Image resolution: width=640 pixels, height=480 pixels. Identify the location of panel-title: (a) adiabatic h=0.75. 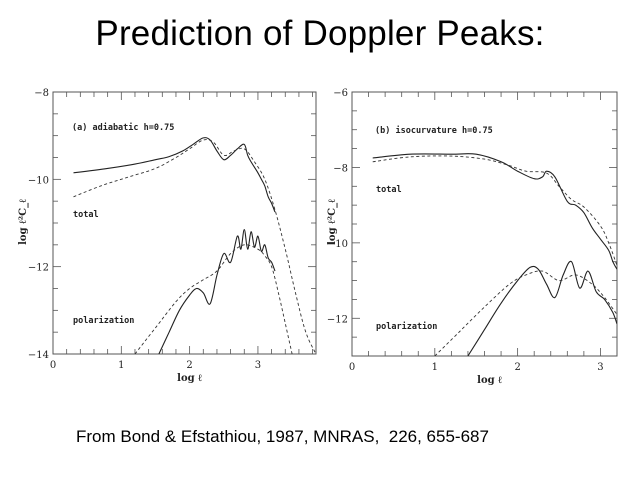
(123, 127).